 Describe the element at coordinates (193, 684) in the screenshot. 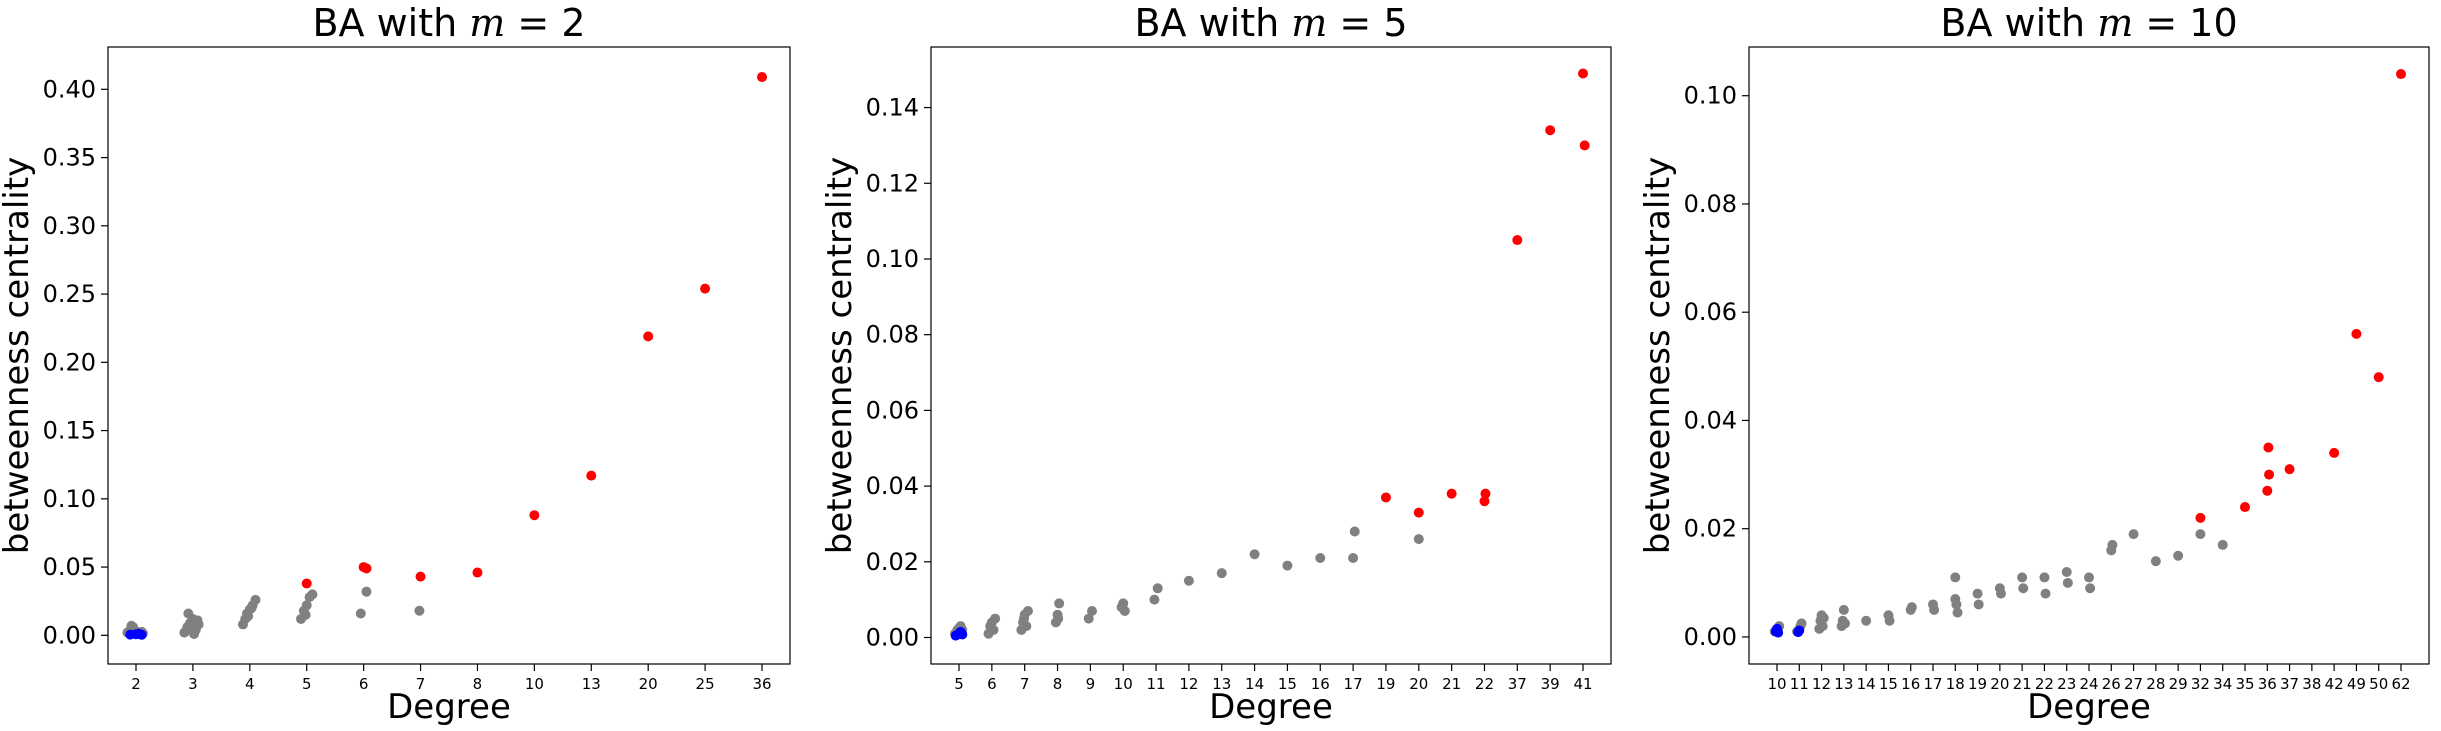

I see `x-tick-label: 3` at that location.